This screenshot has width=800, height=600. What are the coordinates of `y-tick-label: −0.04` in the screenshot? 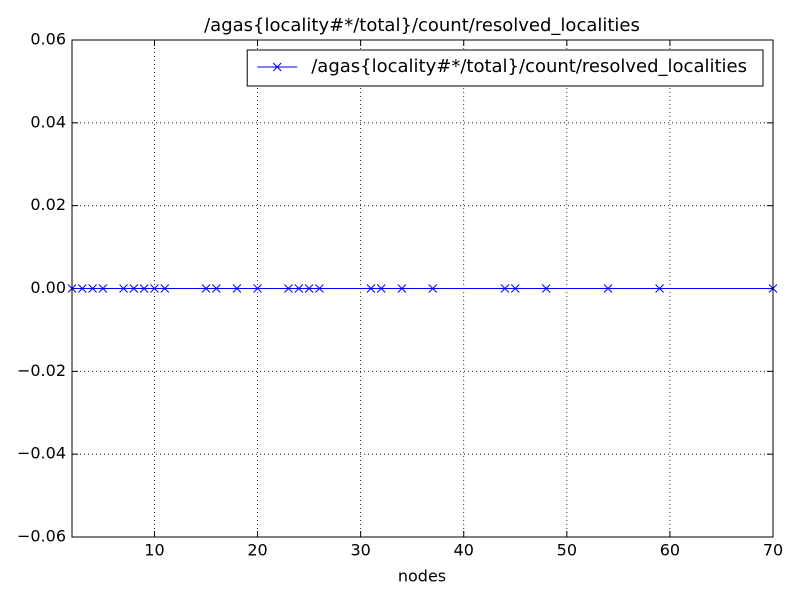 It's located at (41, 453).